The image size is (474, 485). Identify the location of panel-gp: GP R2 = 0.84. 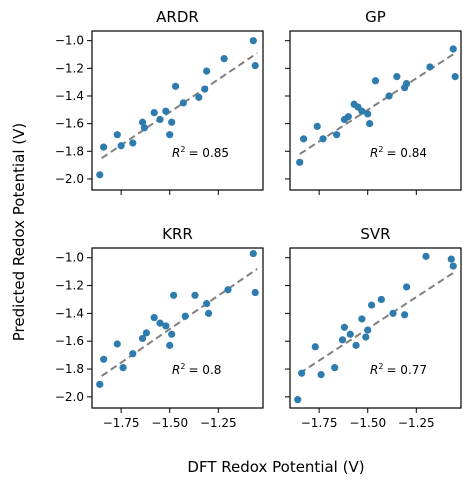
(373, 101).